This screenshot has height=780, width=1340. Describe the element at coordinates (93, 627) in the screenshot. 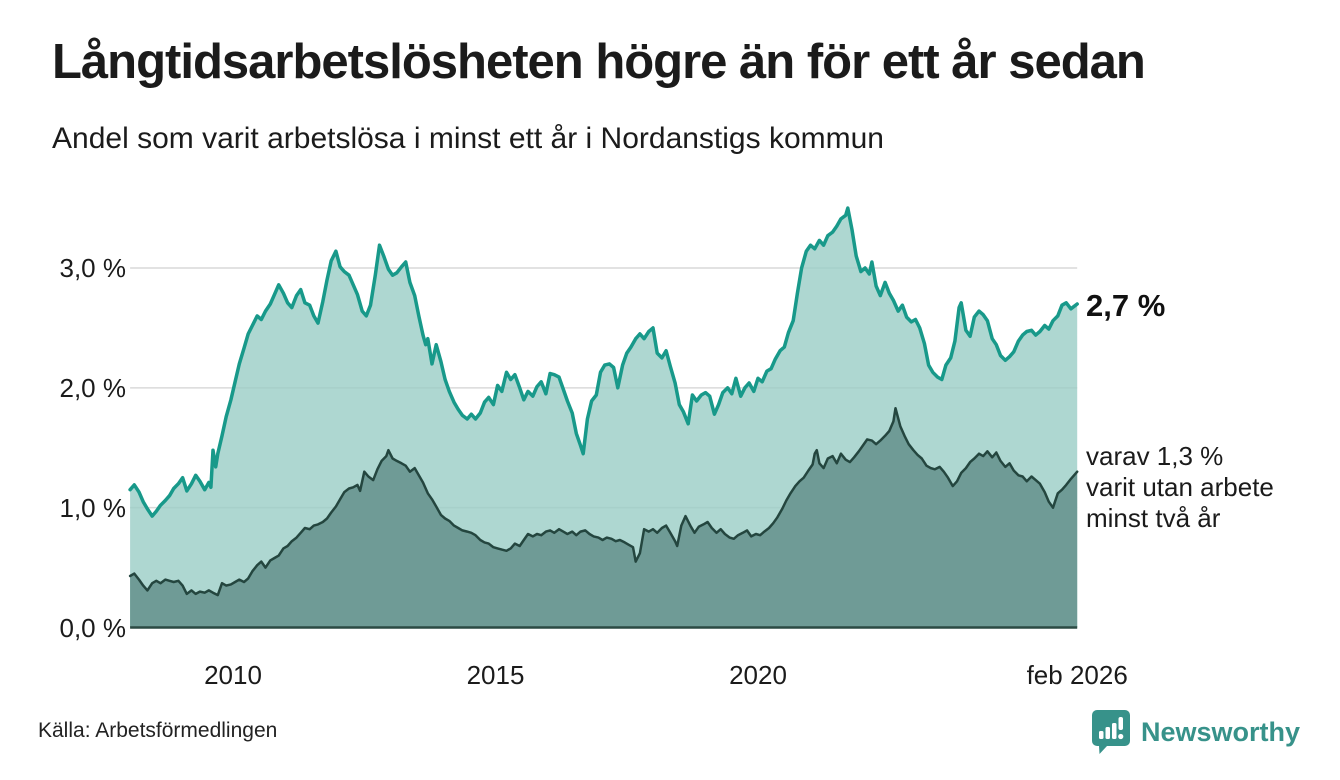

I see `y-tick-0: 0,0 %` at that location.